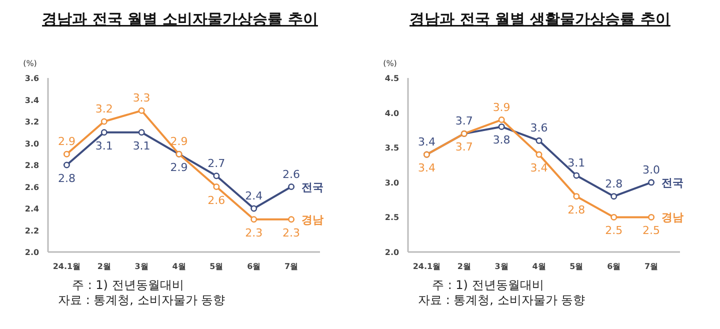 This screenshot has width=720, height=329. I want to click on data-label: 3.0, so click(651, 169).